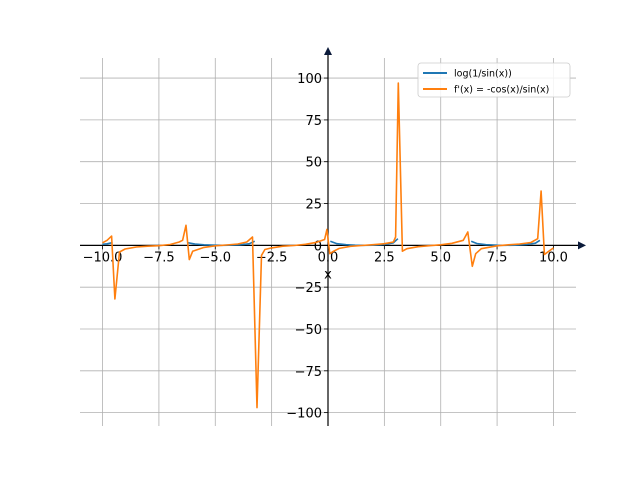 This screenshot has width=640, height=480. What do you see at coordinates (440, 257) in the screenshot?
I see `x-tick-label: 5.0` at bounding box center [440, 257].